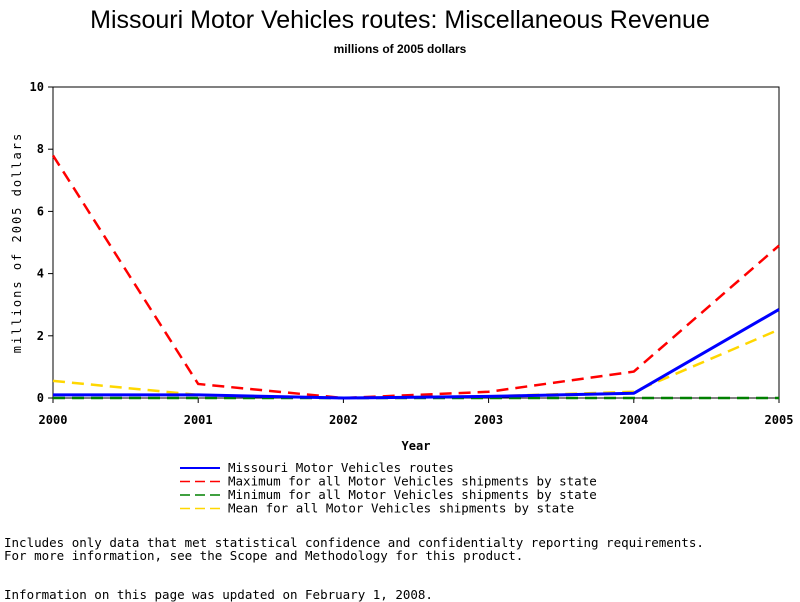  I want to click on y-tick-label: 6, so click(40, 211).